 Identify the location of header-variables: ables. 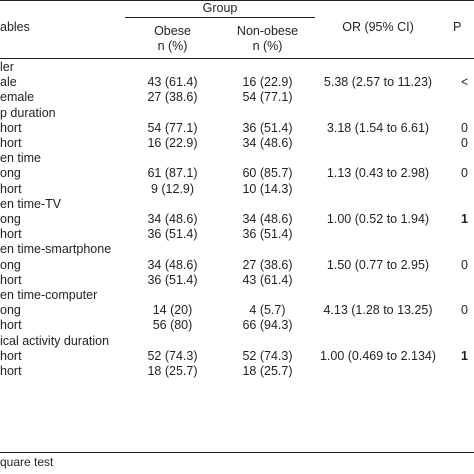
(15, 27).